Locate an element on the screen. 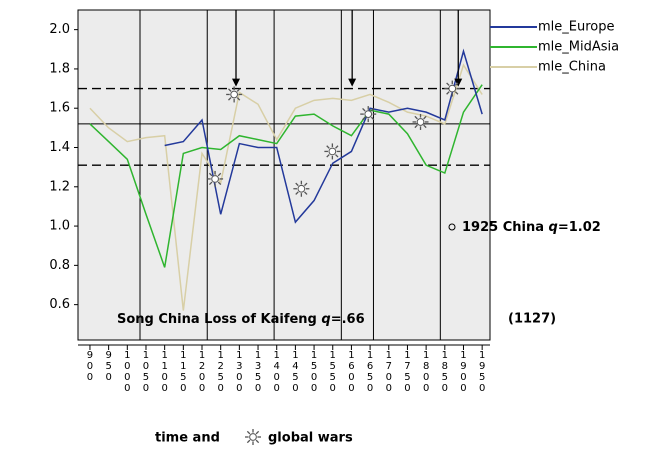  x-tick-label: 1100 is located at coordinates (165, 372).